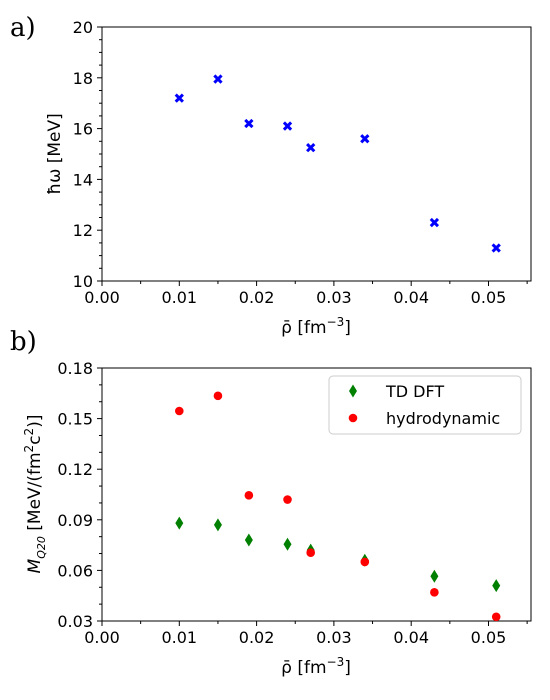 This screenshot has height=700, width=550. I want to click on panel-b-x-tick-label: 0.02, so click(257, 637).